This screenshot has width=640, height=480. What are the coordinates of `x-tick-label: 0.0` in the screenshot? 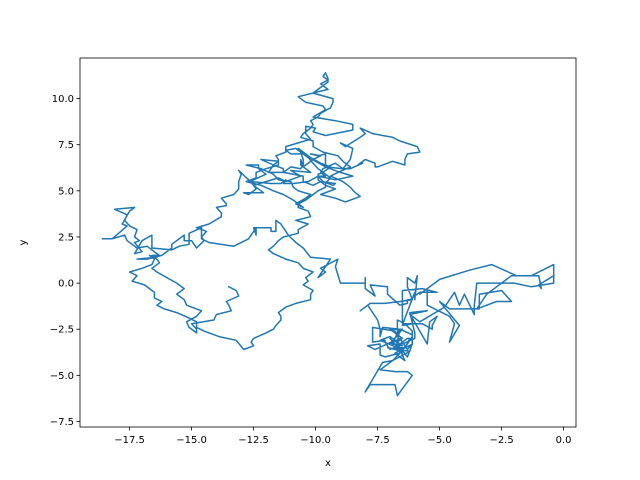 It's located at (564, 440).